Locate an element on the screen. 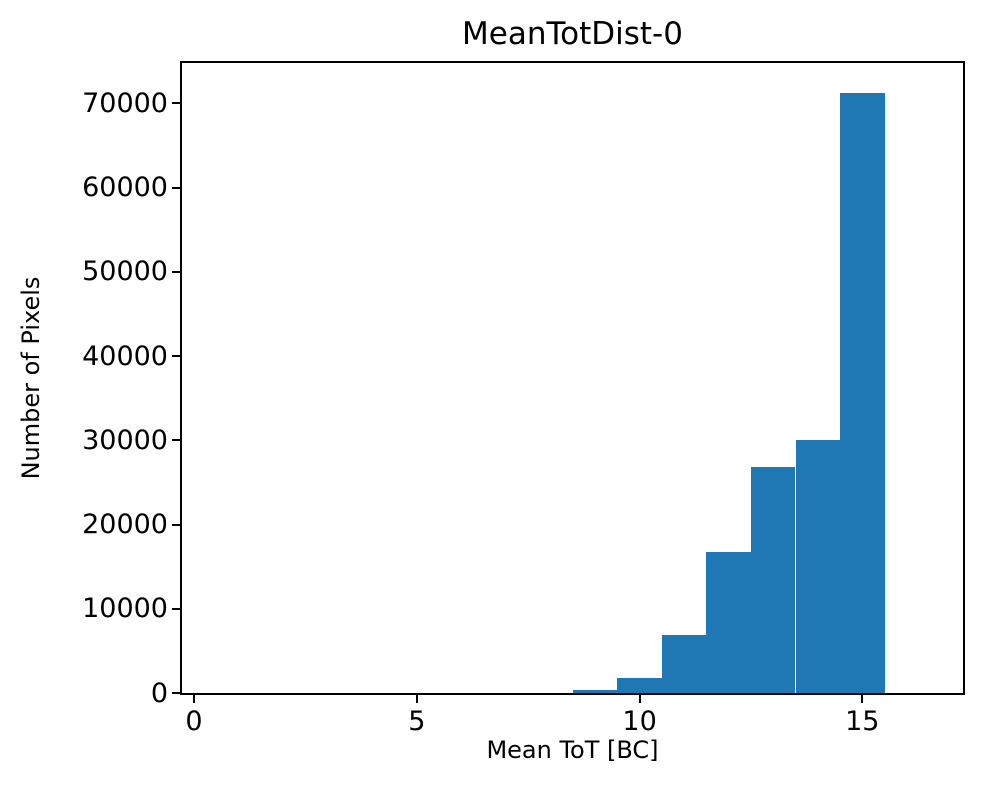  x-tick-label: 0 is located at coordinates (194, 721).